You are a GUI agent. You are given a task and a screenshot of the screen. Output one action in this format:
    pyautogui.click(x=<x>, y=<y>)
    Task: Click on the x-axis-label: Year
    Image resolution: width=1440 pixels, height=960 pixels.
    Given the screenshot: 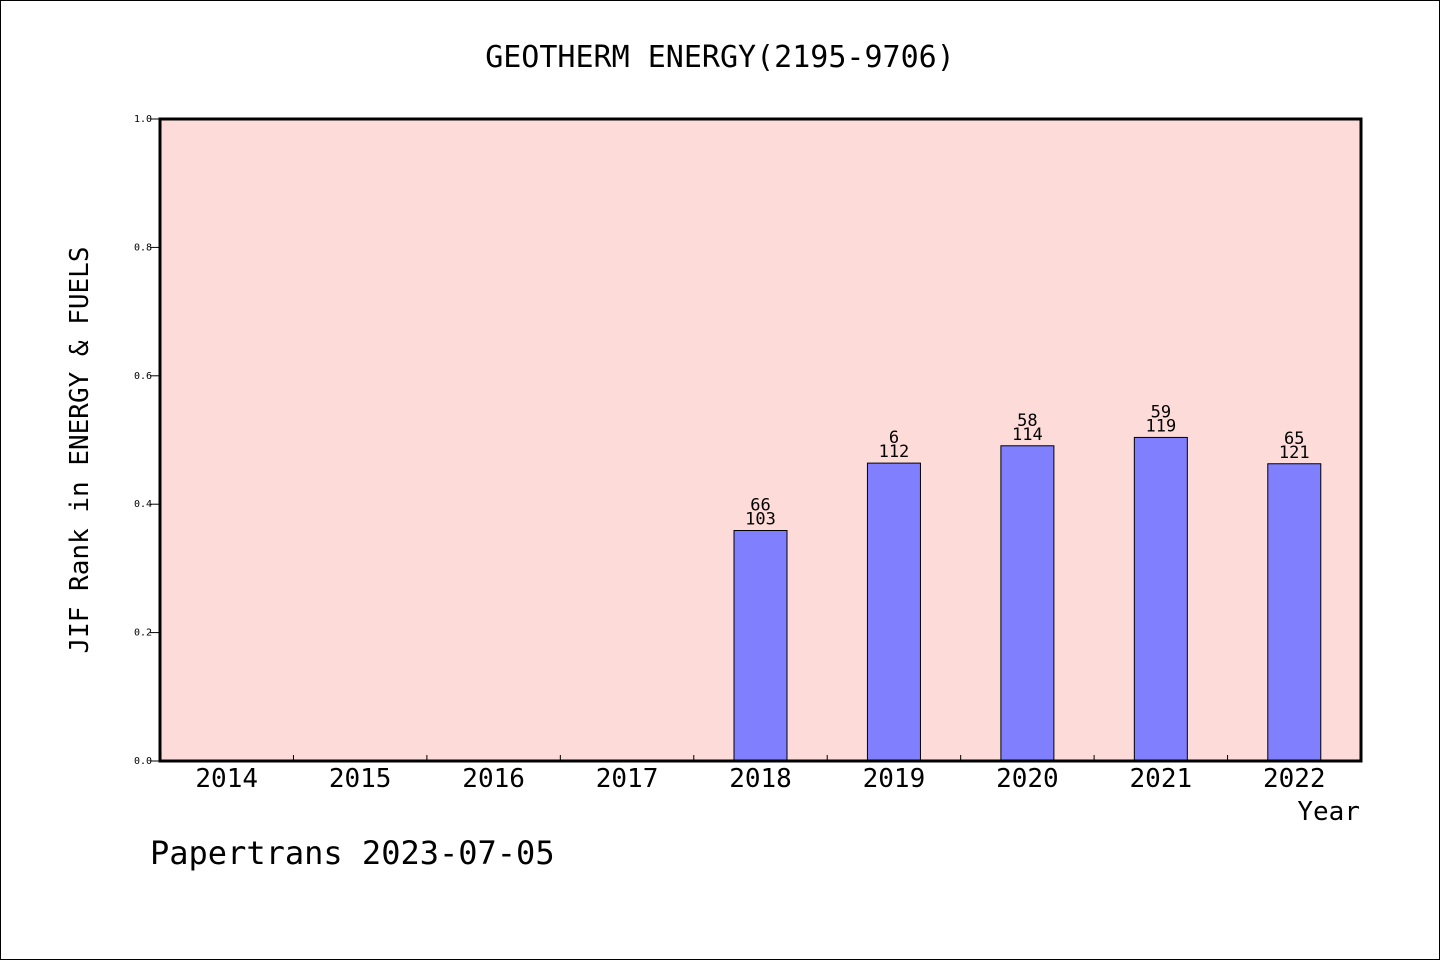 What is the action you would take?
    pyautogui.click(x=1328, y=812)
    